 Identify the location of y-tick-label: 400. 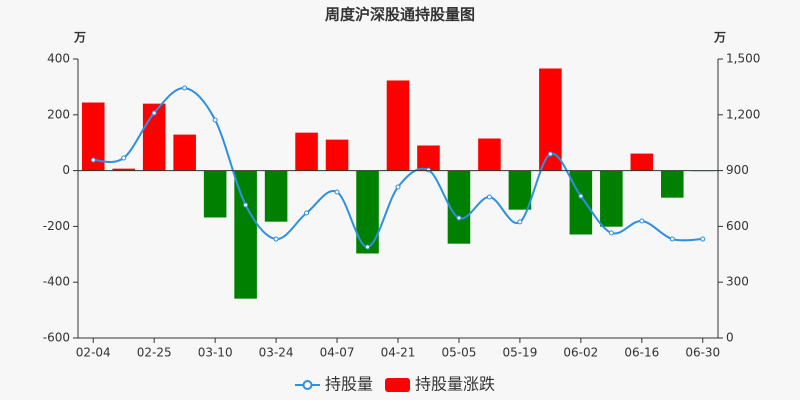
(58, 59).